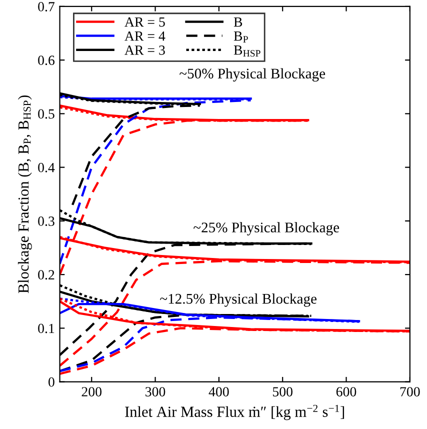  Describe the element at coordinates (253, 75) in the screenshot. I see `annotation: ~50% Physical Blockage` at that location.